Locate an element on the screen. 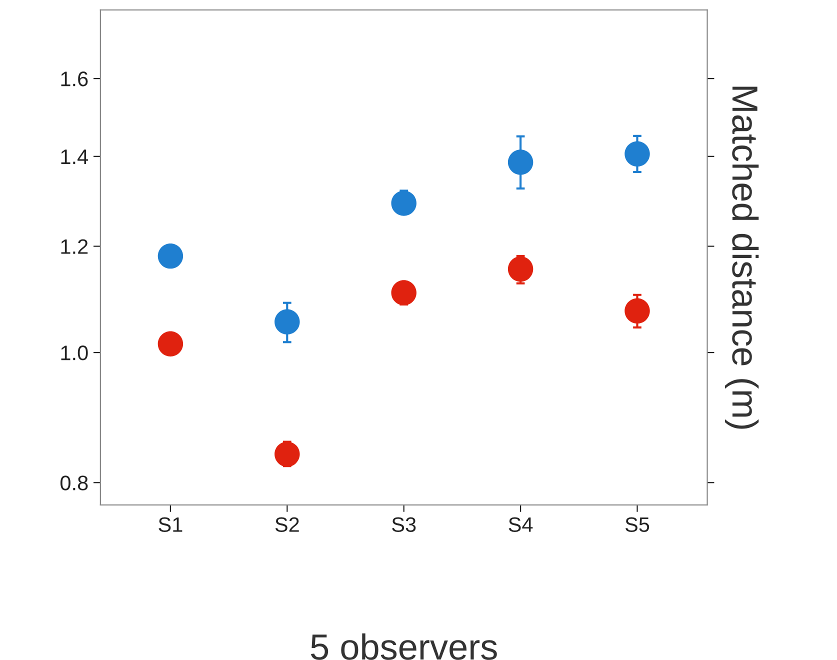  x-tick-label: S1 is located at coordinates (170, 524).